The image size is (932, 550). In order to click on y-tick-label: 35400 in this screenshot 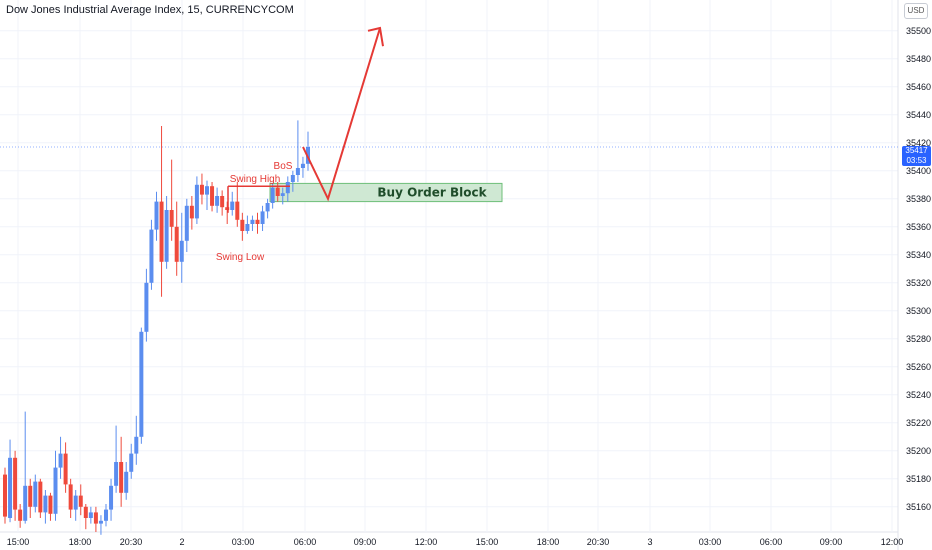, I will do `click(918, 171)`.